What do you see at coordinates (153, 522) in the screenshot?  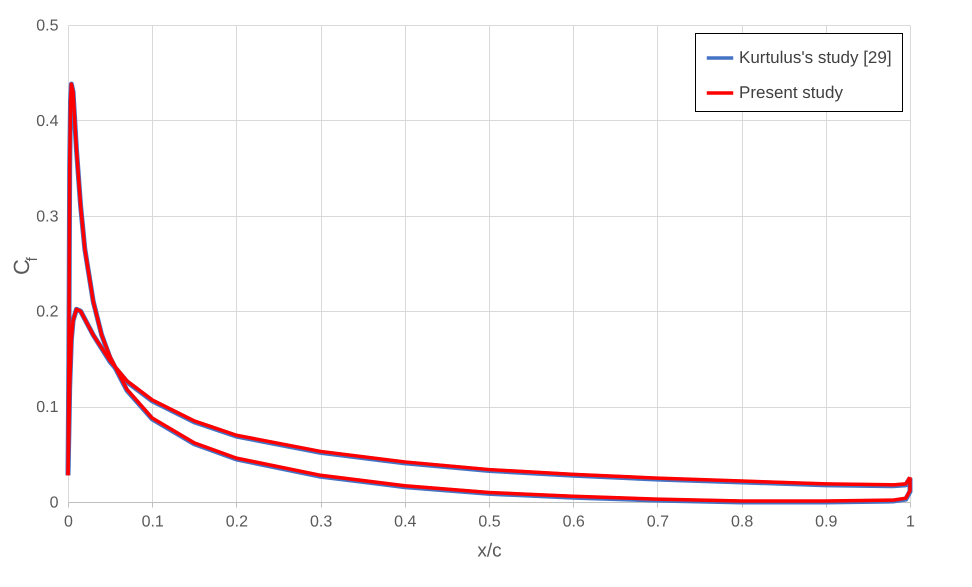 I see `x-tick-label: 0.1` at bounding box center [153, 522].